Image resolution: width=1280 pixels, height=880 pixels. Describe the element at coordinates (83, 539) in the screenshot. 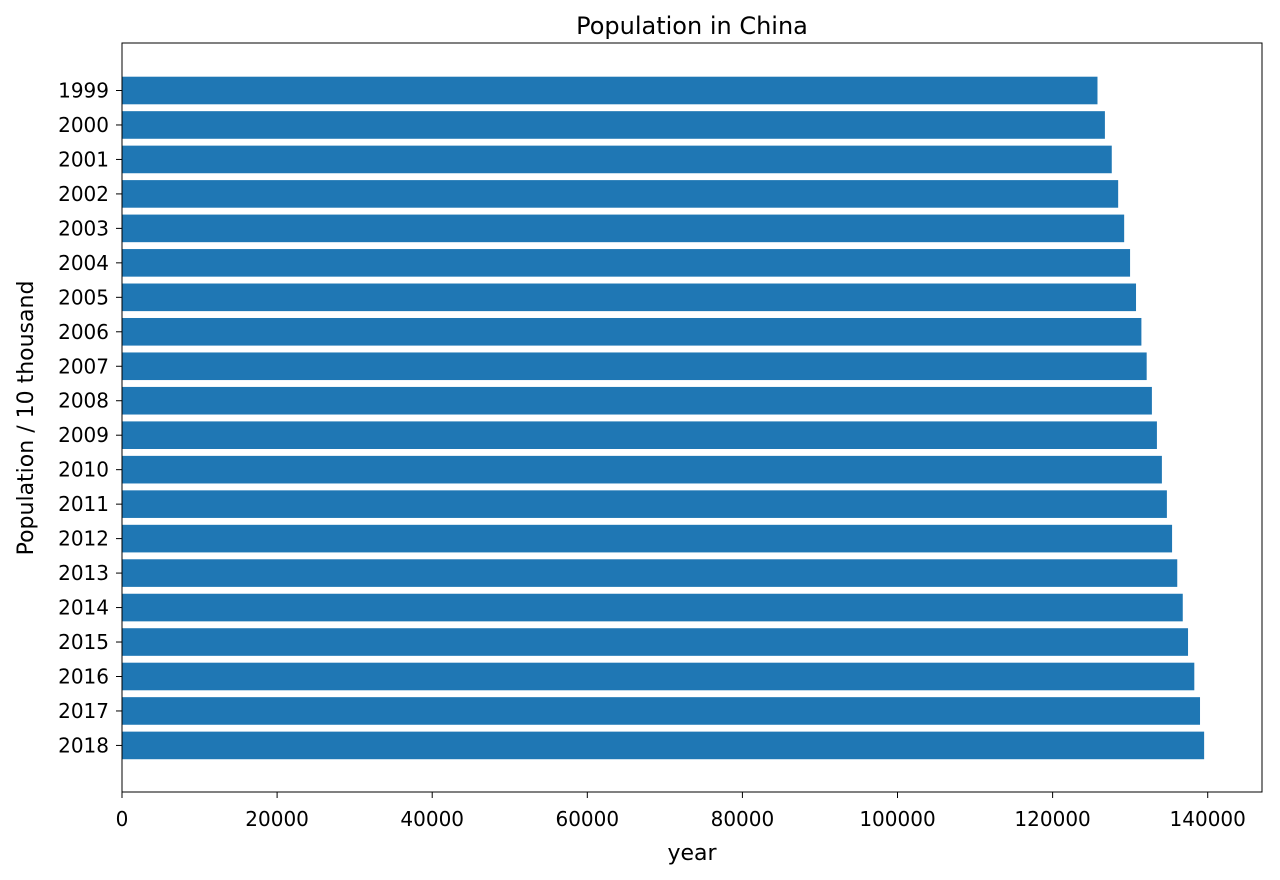

I see `y-tick-label: 2012` at that location.